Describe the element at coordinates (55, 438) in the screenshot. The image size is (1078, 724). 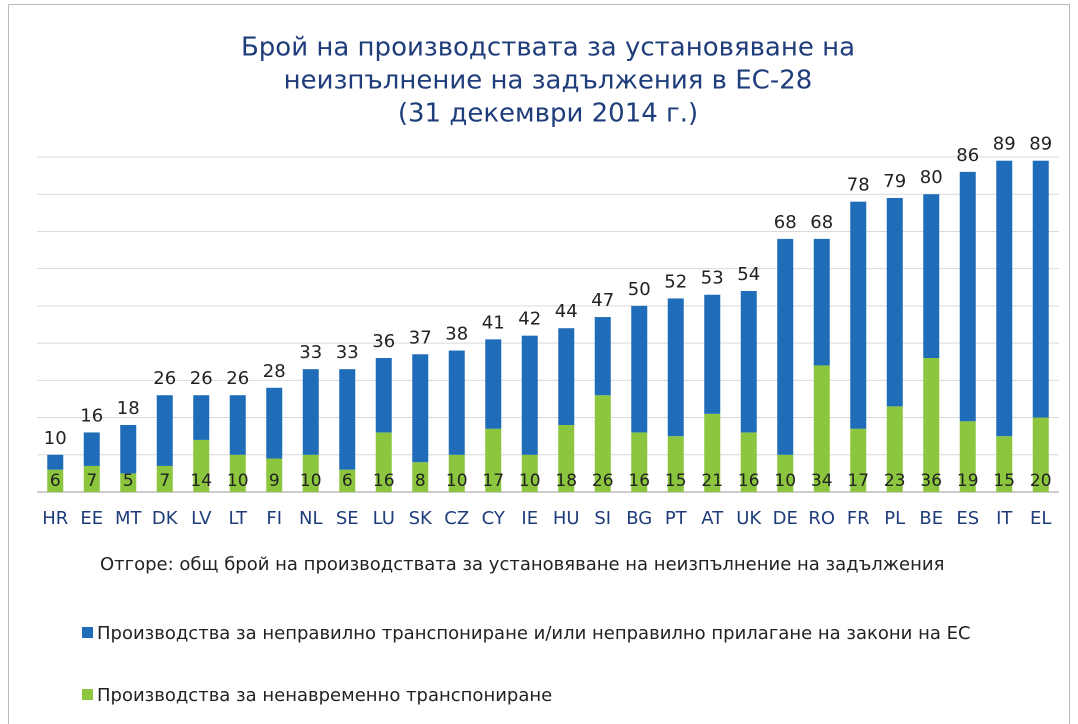
I see `total-label: 10` at that location.